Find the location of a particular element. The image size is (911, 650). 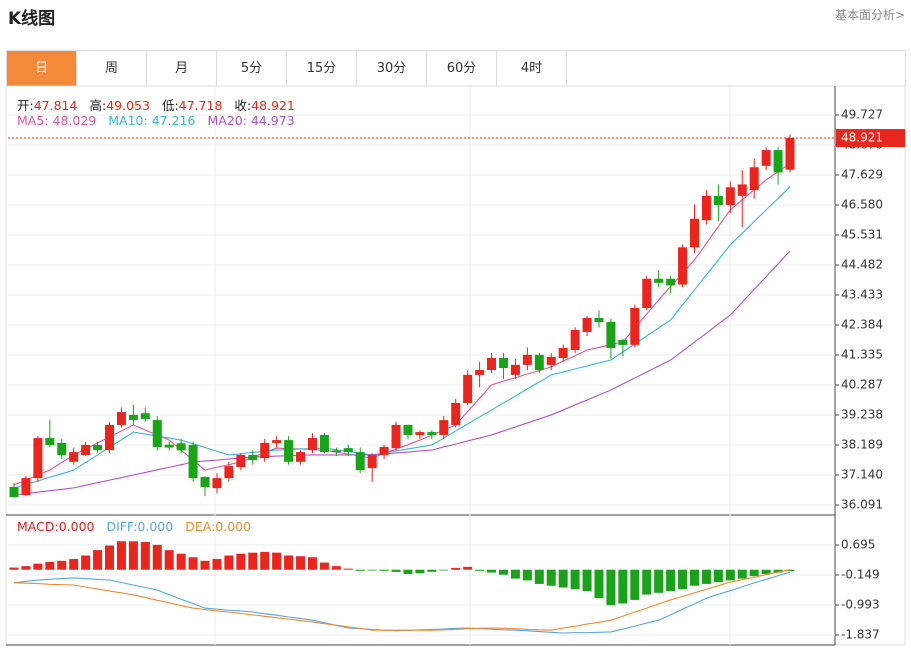

fundamental-link: 基本面分析> is located at coordinates (869, 15).